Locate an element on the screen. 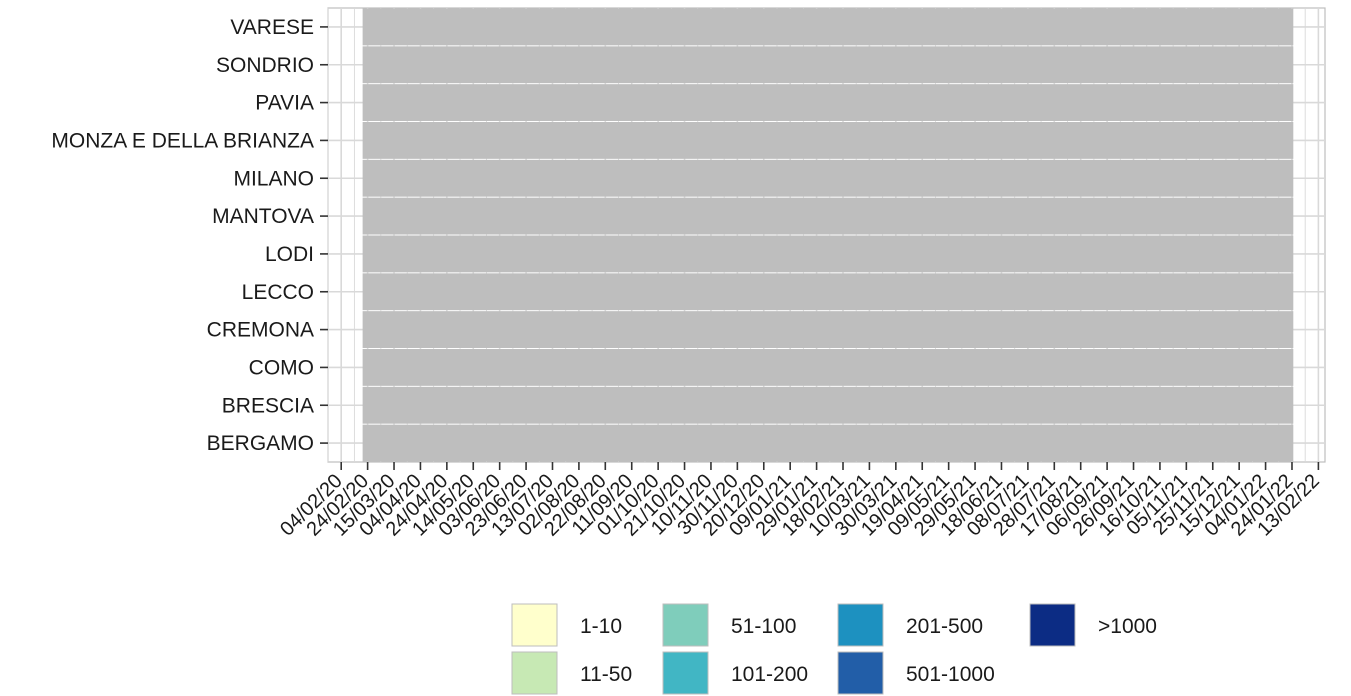 The width and height of the screenshot is (1351, 696). y-tick-label: CREMONA is located at coordinates (260, 330).